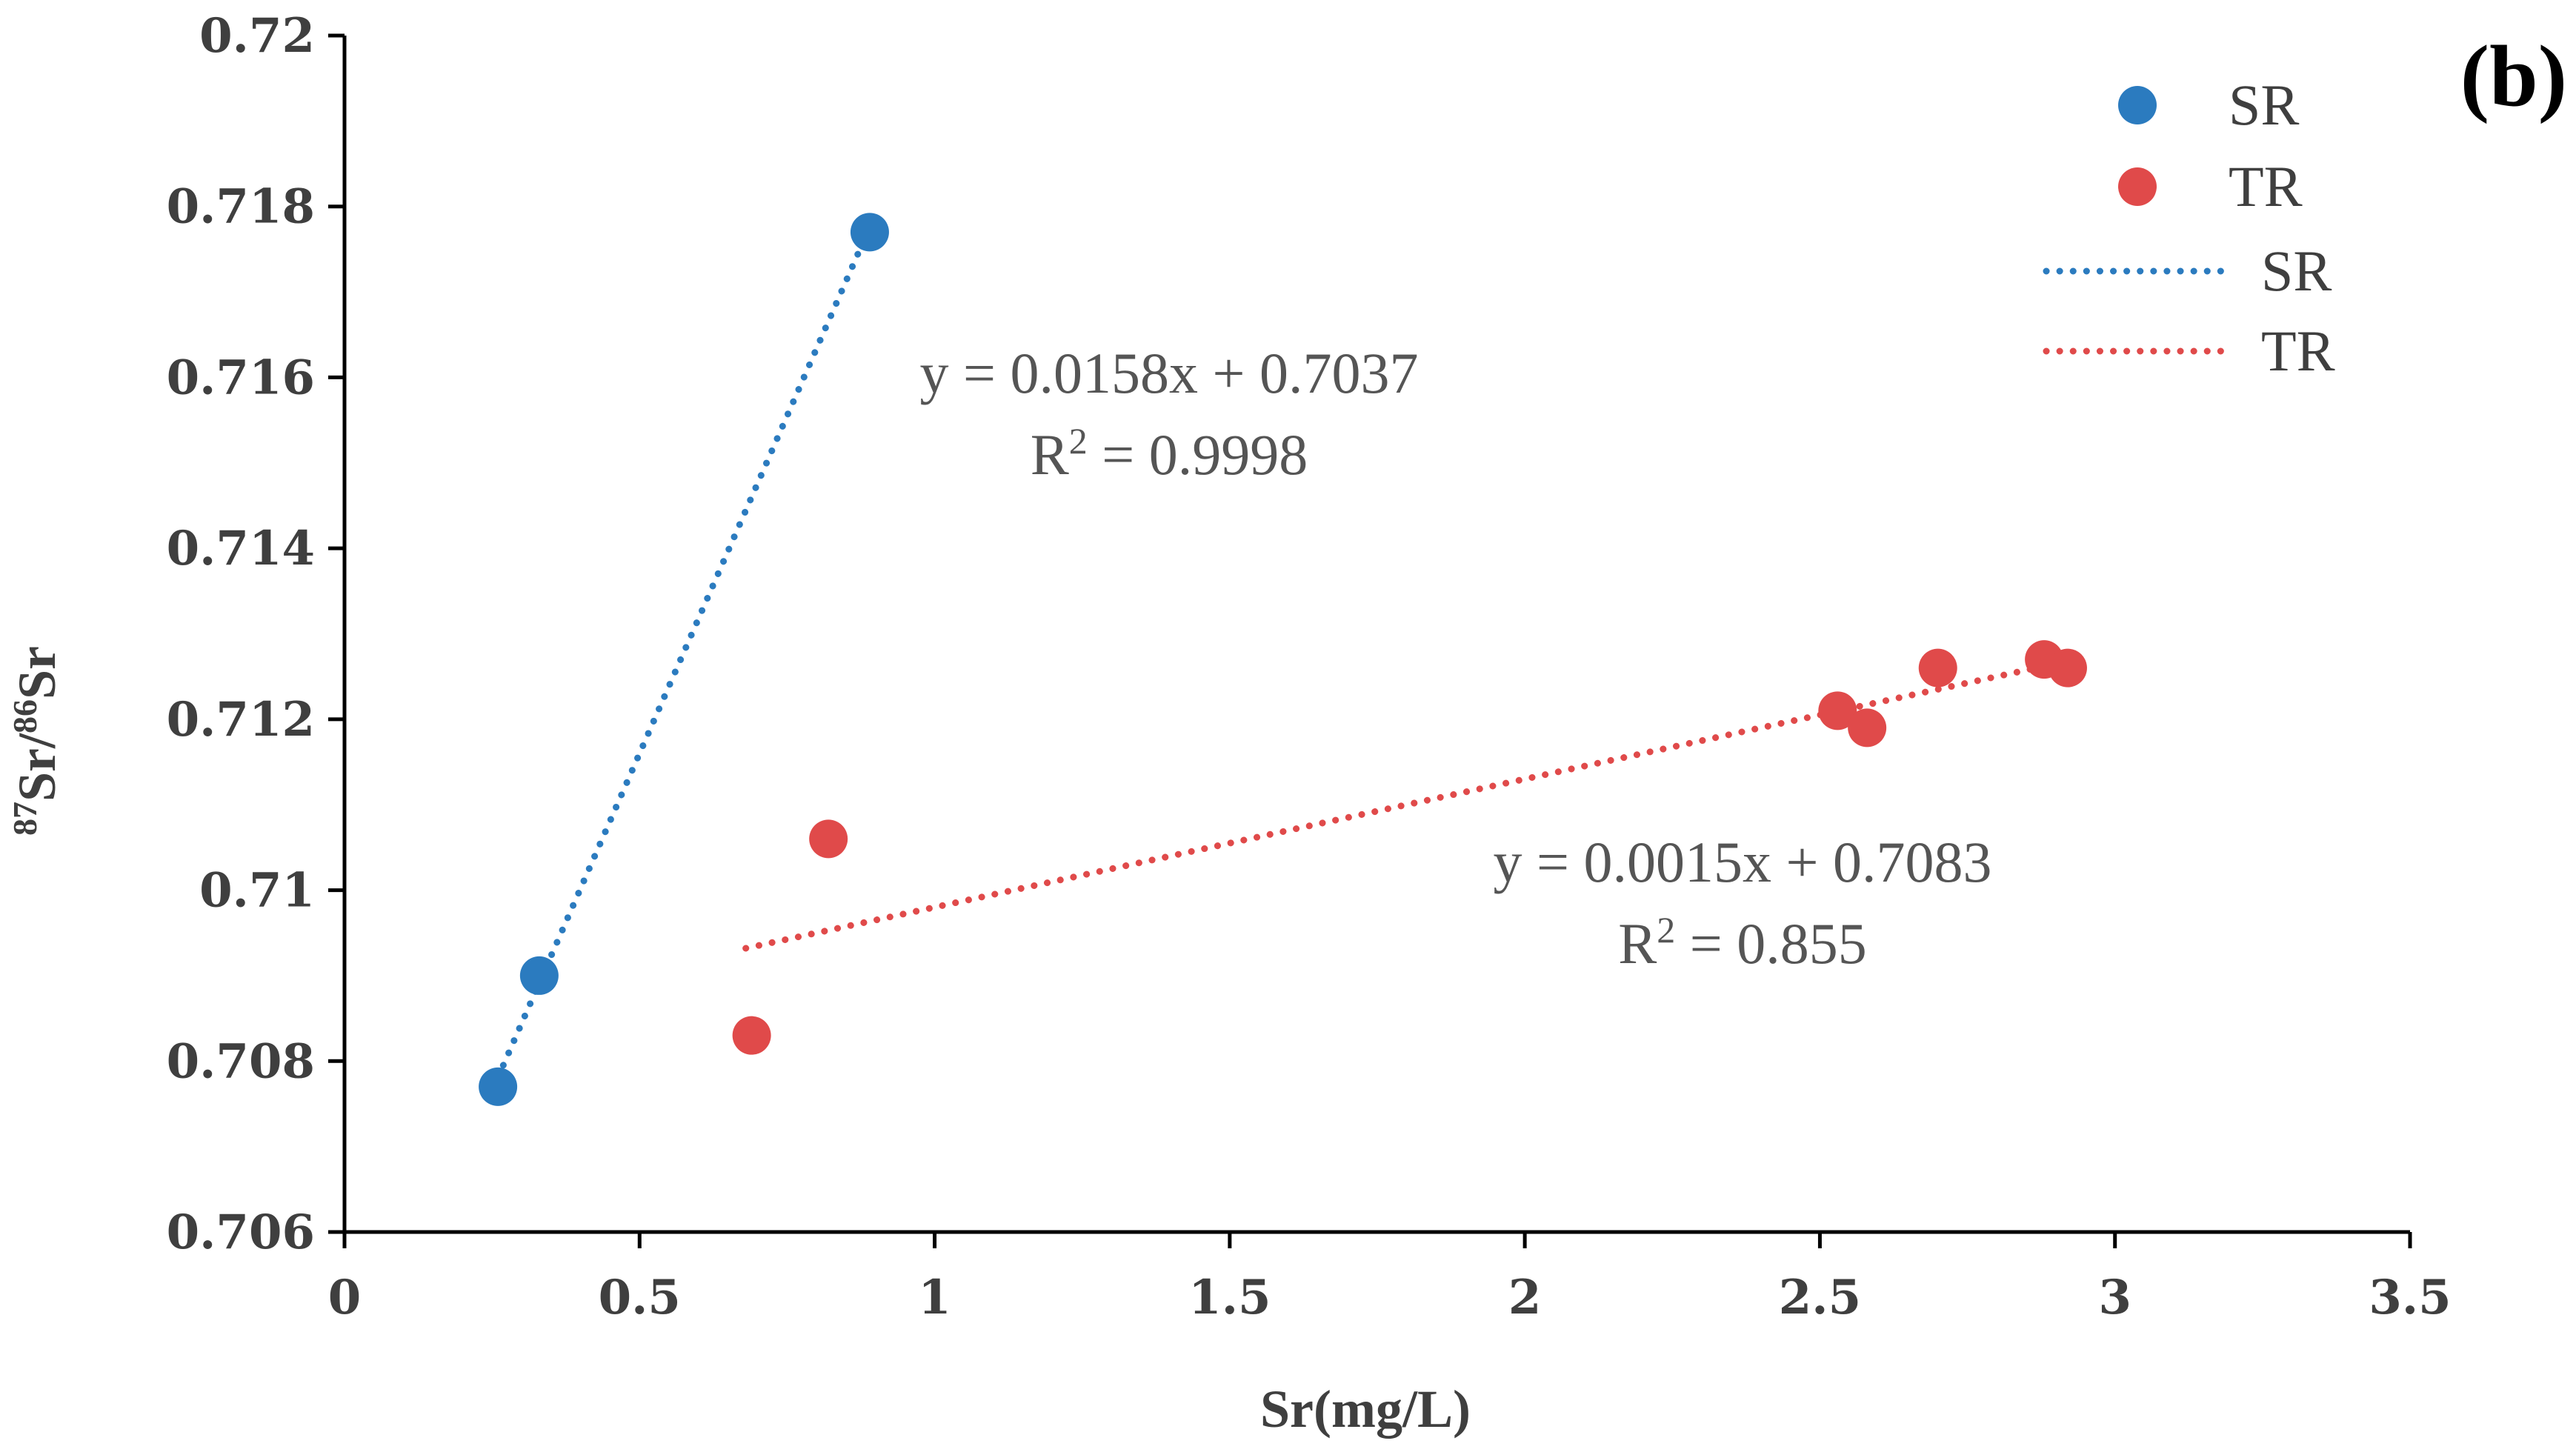  I want to click on y-tick-label: 0.71, so click(257, 891).